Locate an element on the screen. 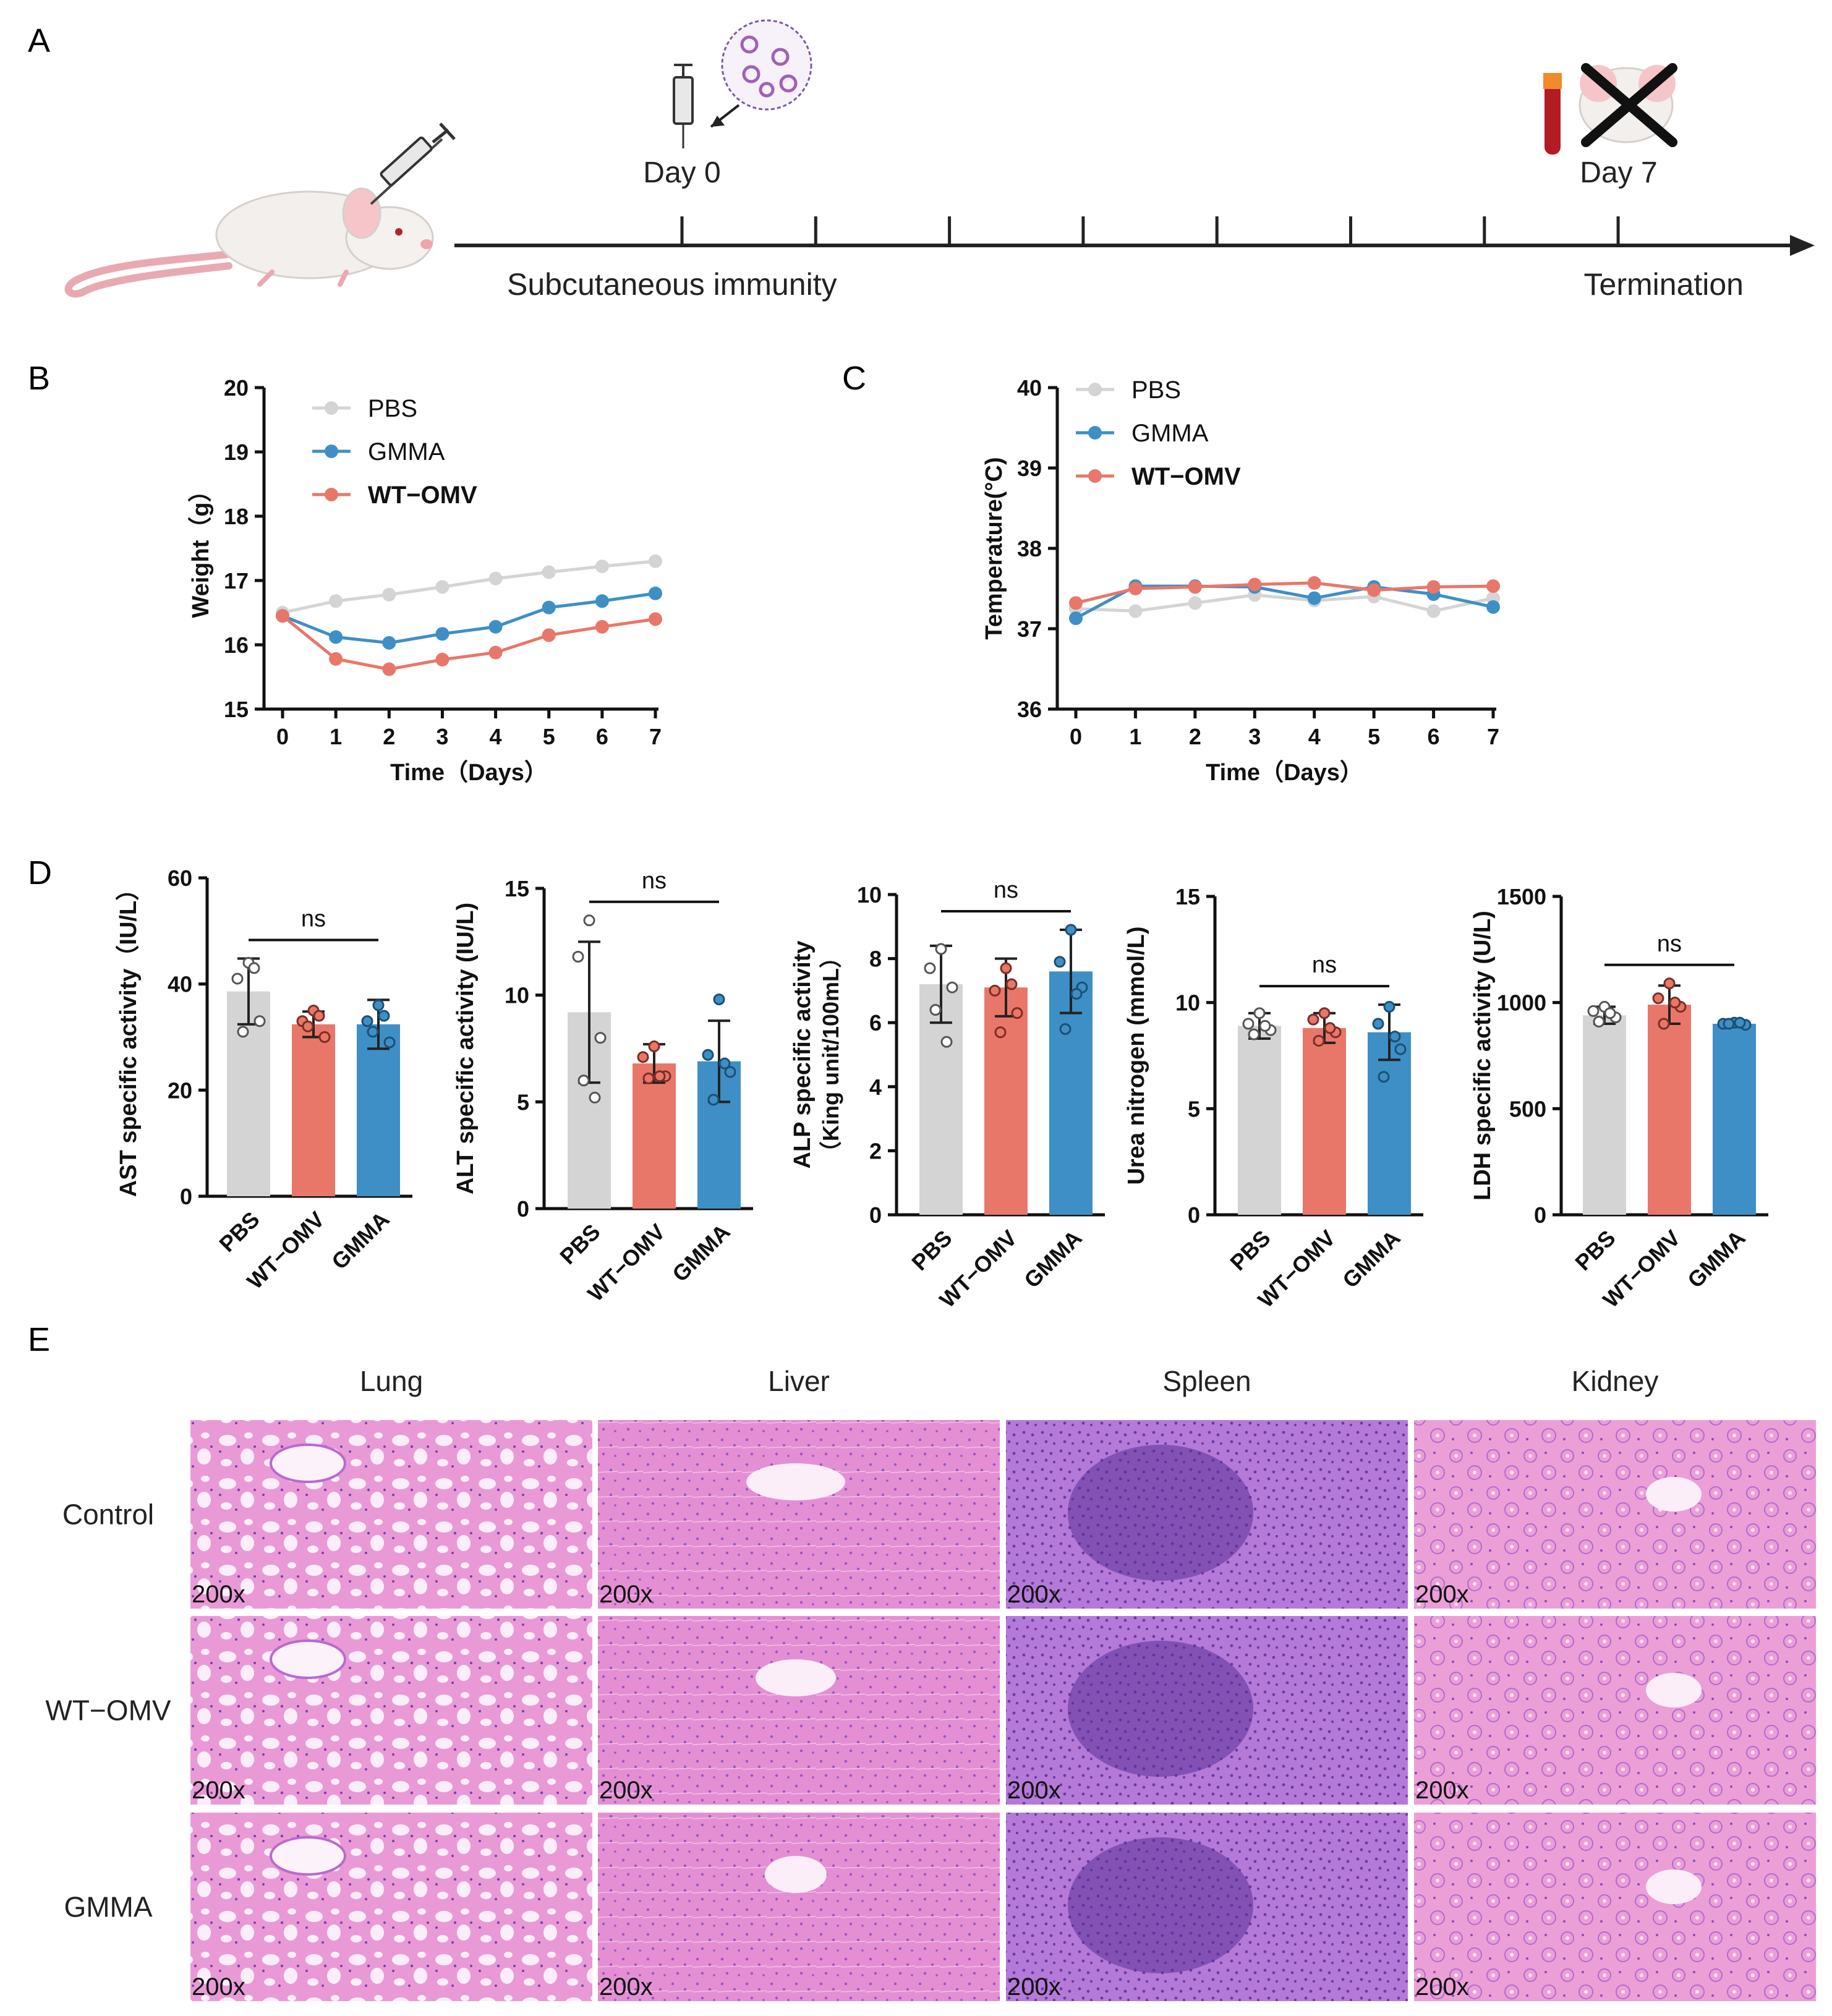  panel-label-a: A is located at coordinates (39, 40).